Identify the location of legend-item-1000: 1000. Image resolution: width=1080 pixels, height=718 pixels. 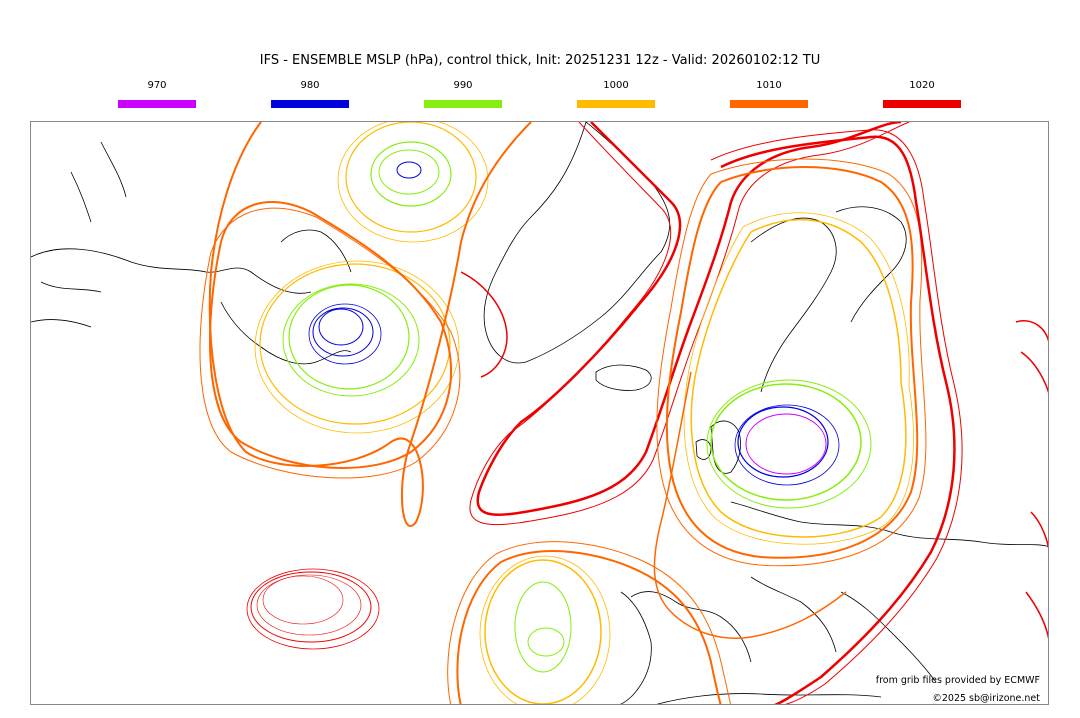
(616, 94).